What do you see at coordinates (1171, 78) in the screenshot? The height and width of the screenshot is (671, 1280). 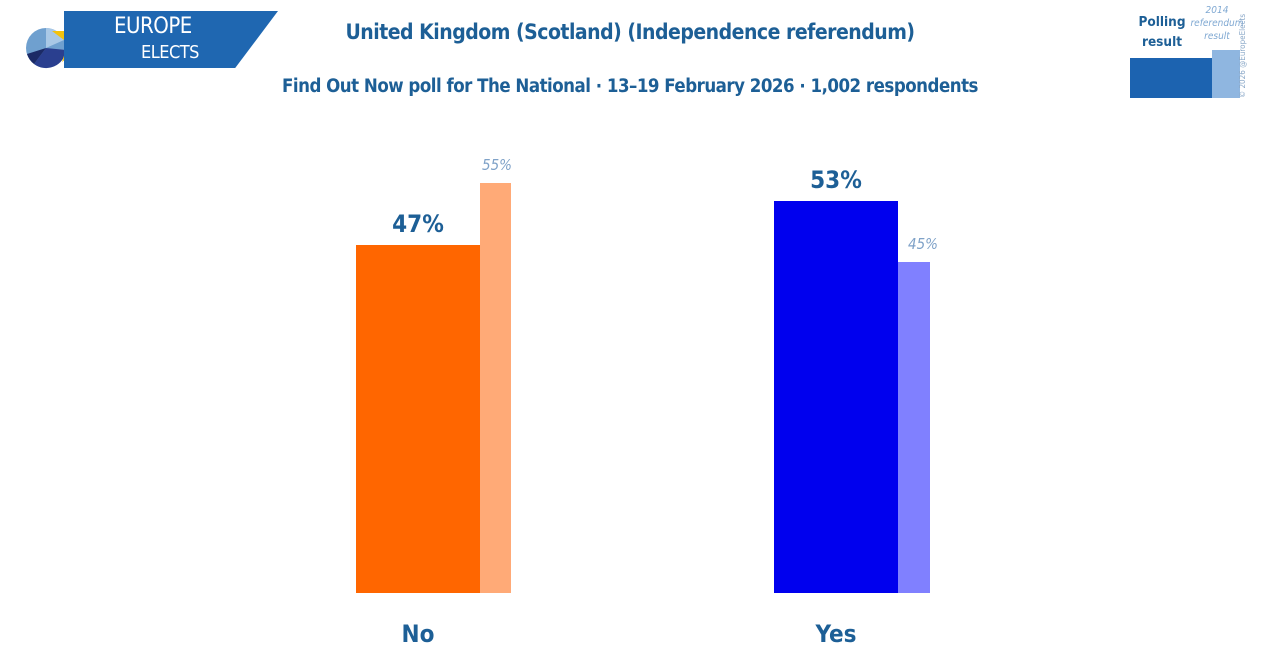 I see `legend-polling-swatch` at bounding box center [1171, 78].